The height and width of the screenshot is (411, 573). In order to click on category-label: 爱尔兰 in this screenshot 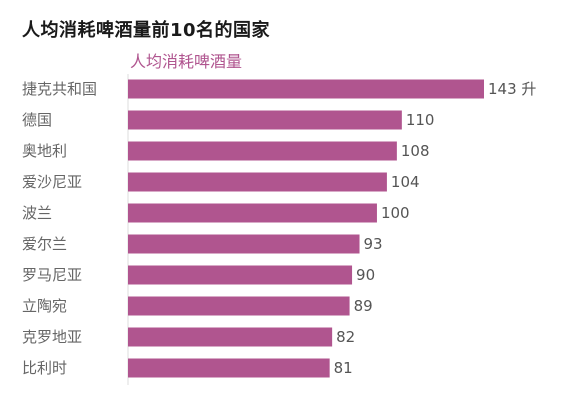, I will do `click(44, 244)`.